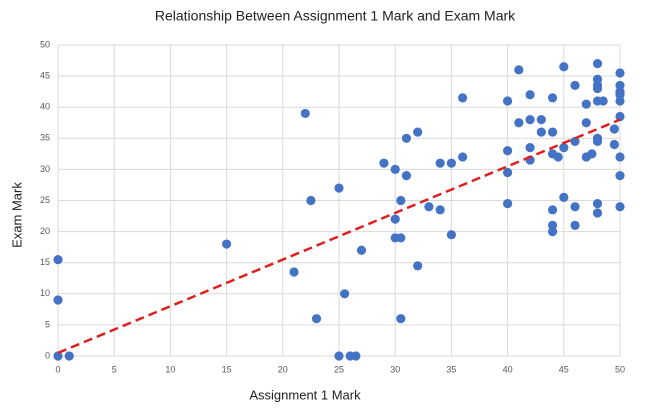 This screenshot has height=414, width=662. What do you see at coordinates (45, 107) in the screenshot?
I see `y-tick-label: 40` at bounding box center [45, 107].